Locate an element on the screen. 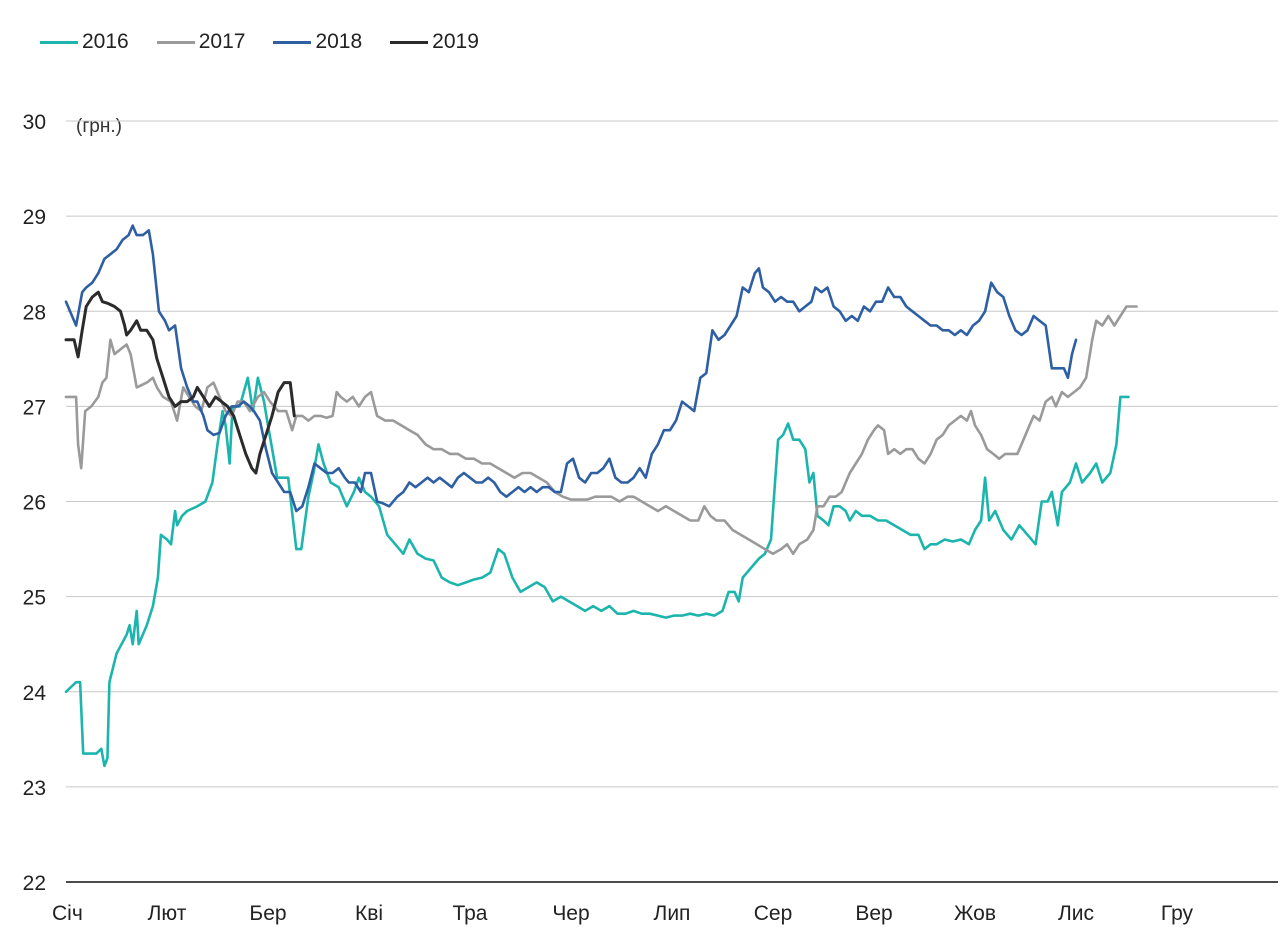 This screenshot has height=929, width=1280. x-tick-label-6: Чер is located at coordinates (570, 913).